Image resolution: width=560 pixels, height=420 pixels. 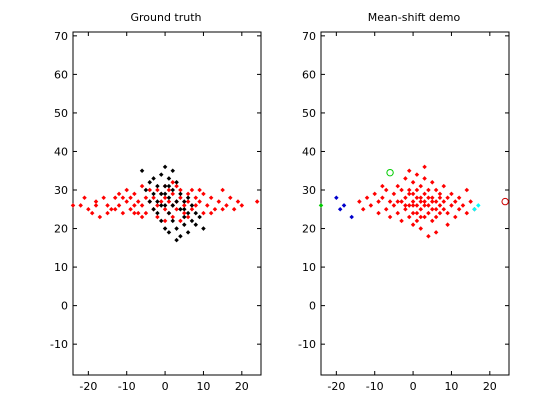 I want to click on right-chart-title: Mean-shift demo, so click(x=414, y=17).